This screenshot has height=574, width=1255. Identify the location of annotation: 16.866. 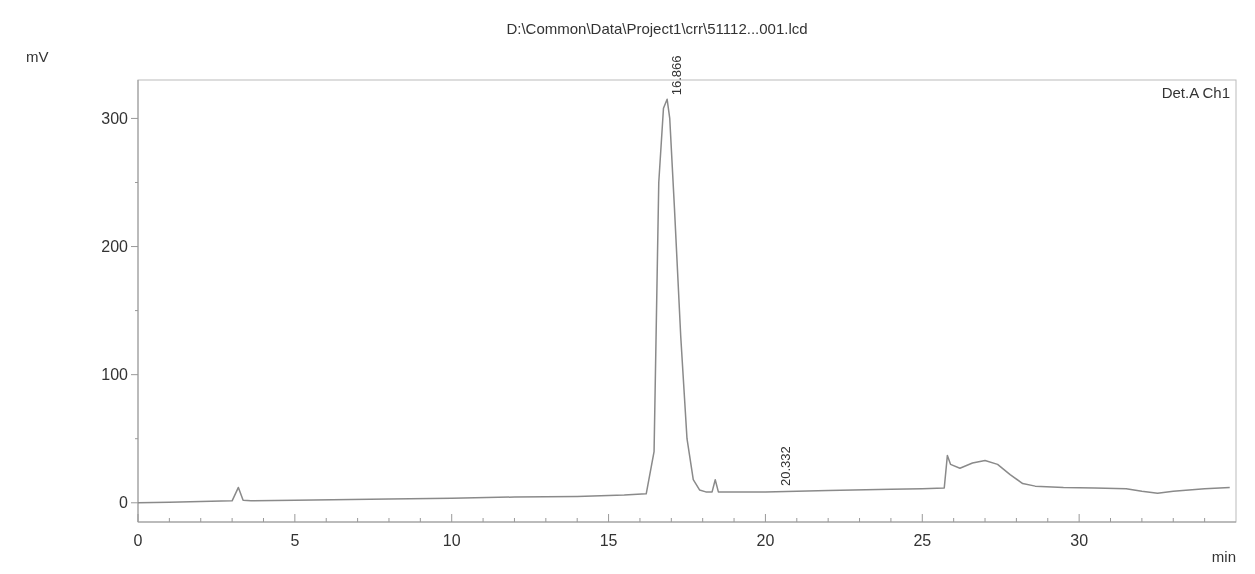
(677, 75).